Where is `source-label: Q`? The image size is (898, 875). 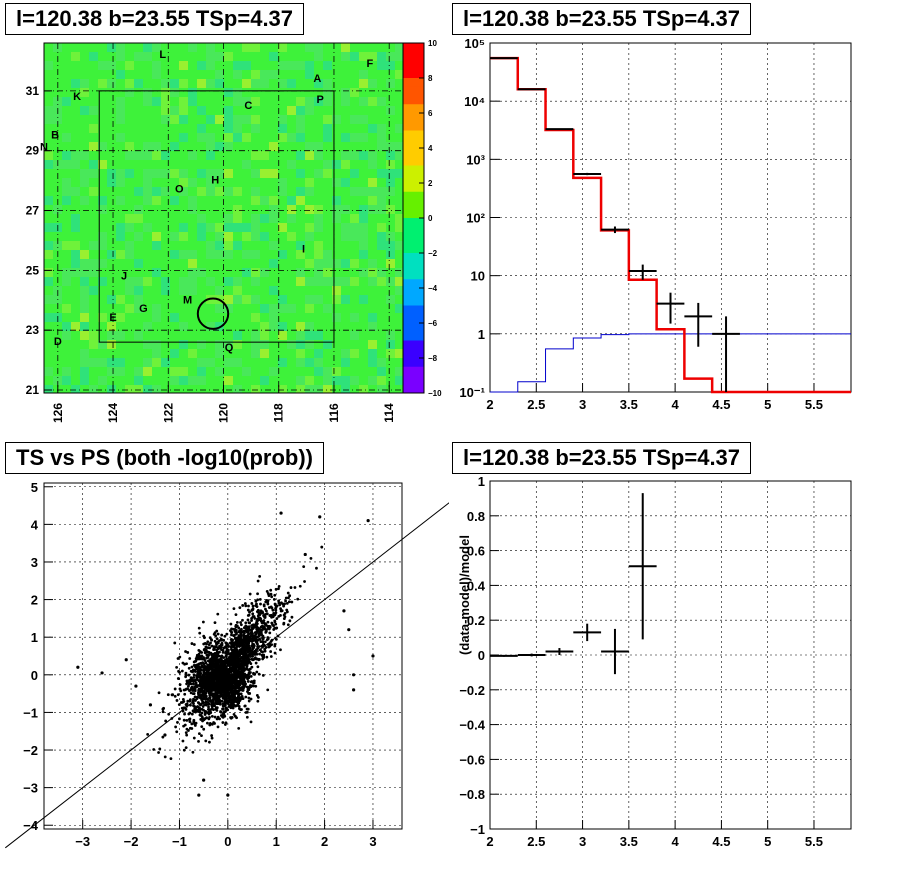 source-label: Q is located at coordinates (229, 348).